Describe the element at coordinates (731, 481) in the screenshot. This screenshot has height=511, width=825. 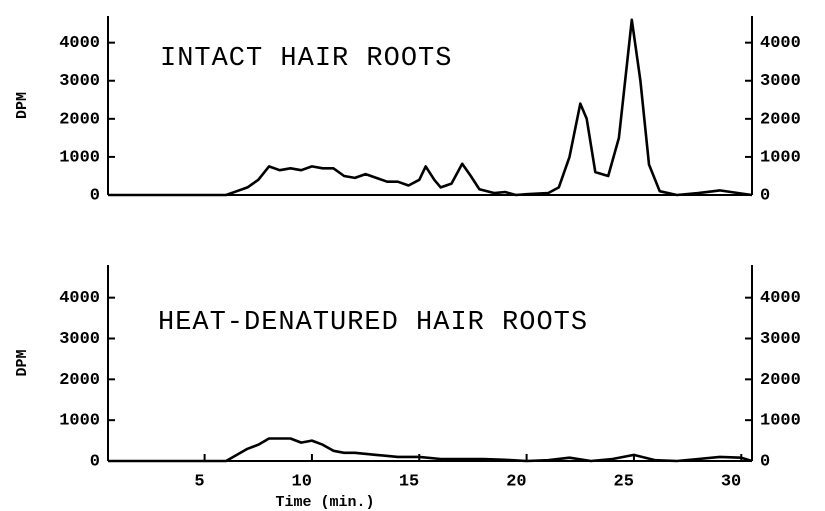
I see `x-tick-label: 30` at that location.